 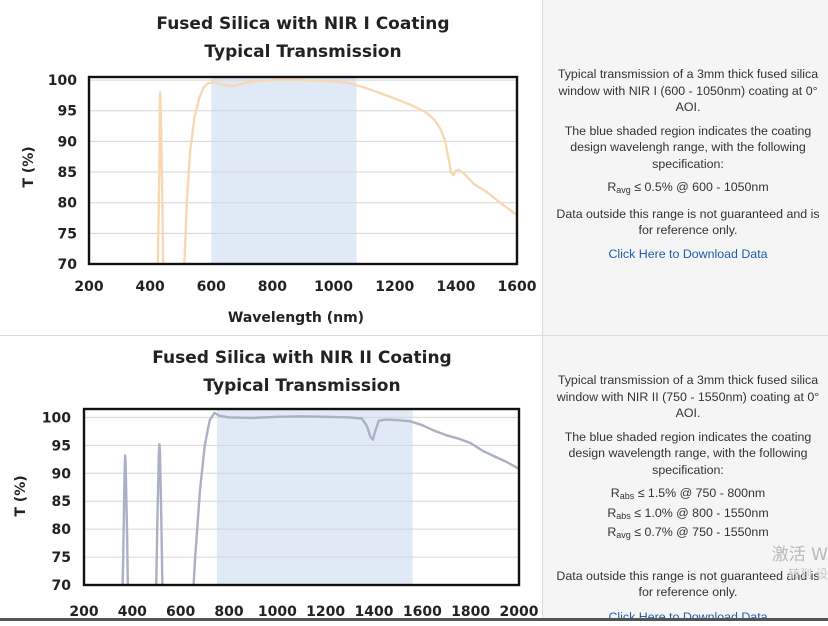 I want to click on chart-title-line1: Fused Silica with NIR I Coating, so click(x=302, y=24).